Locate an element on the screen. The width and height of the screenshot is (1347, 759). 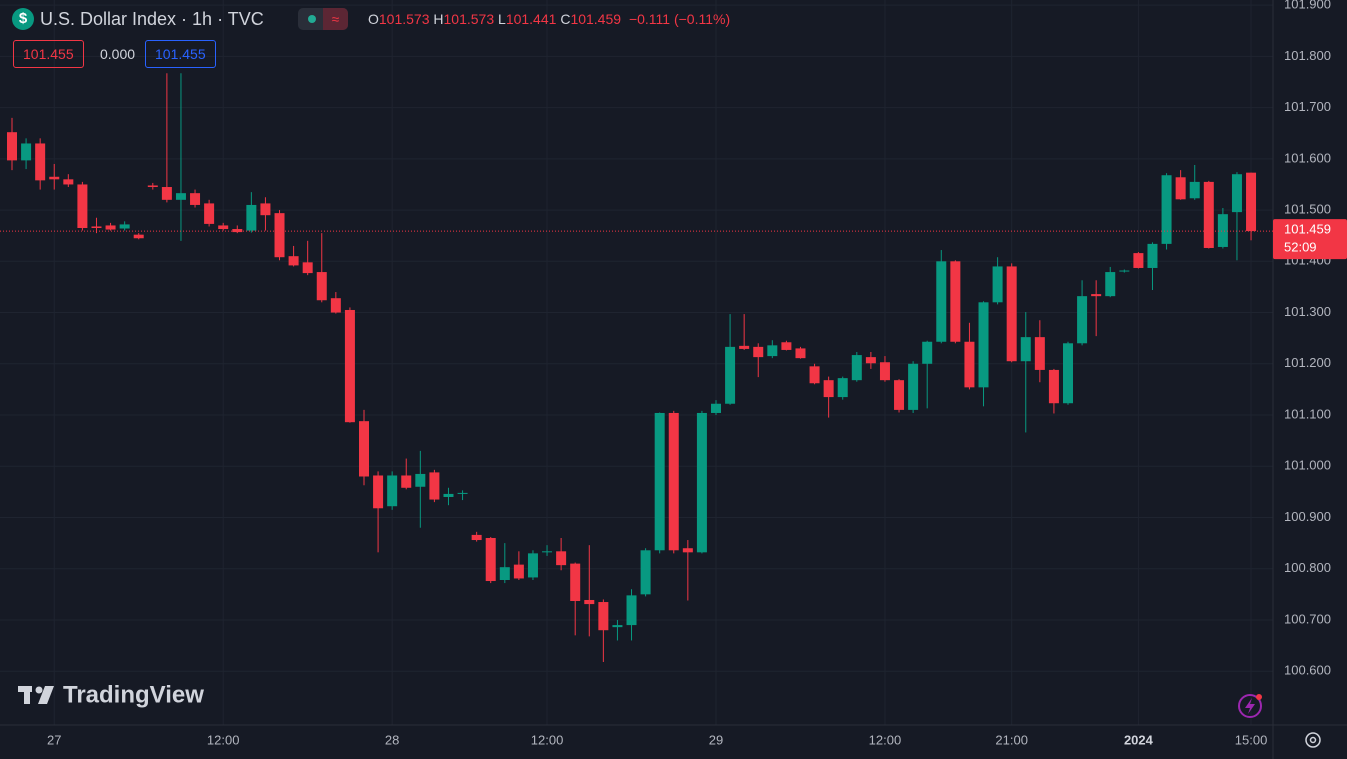
y-tick-label: 101.200 is located at coordinates (1307, 362).